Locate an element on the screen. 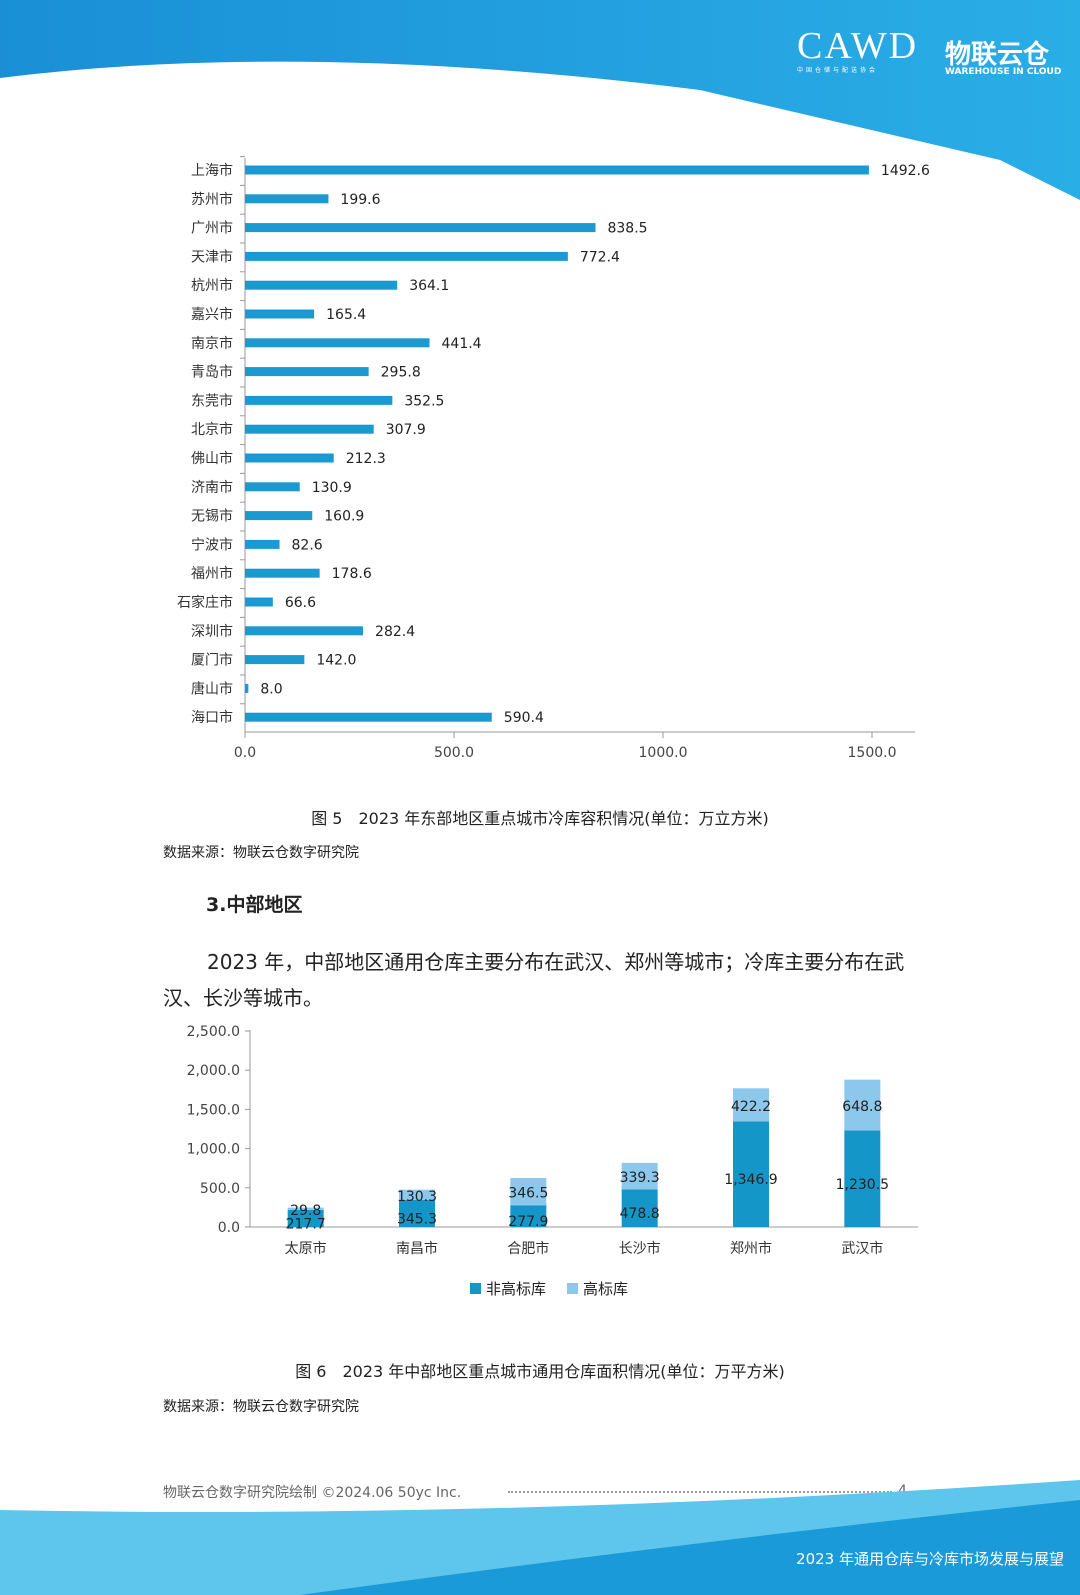 This screenshot has width=1080, height=1595. value-label: 307.9 is located at coordinates (406, 430).